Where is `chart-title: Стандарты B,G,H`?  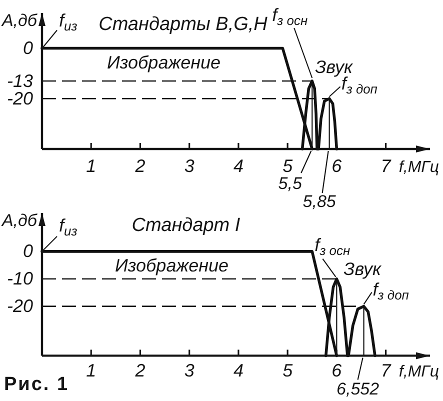
chart-title: Стандарты B,G,H is located at coordinates (183, 24).